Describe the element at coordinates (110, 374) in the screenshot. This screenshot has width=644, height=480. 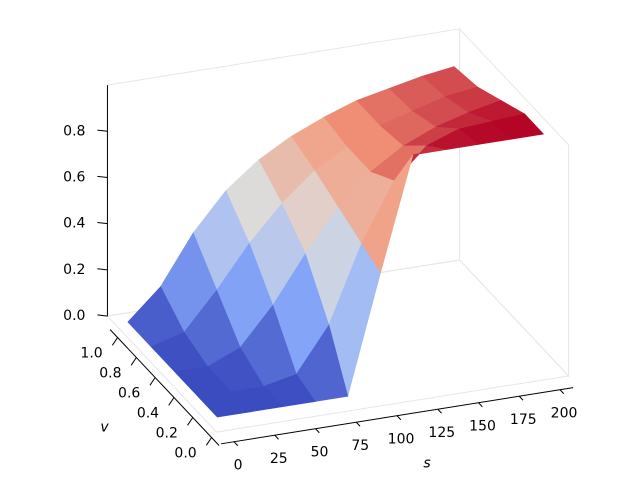
I see `v-tick-label: 0.8` at that location.